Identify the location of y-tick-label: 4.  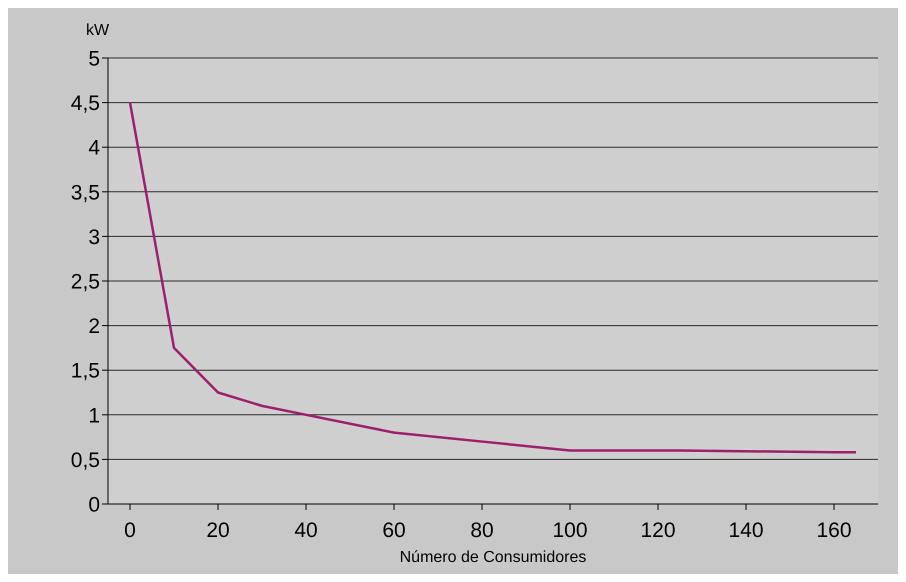
(94, 148).